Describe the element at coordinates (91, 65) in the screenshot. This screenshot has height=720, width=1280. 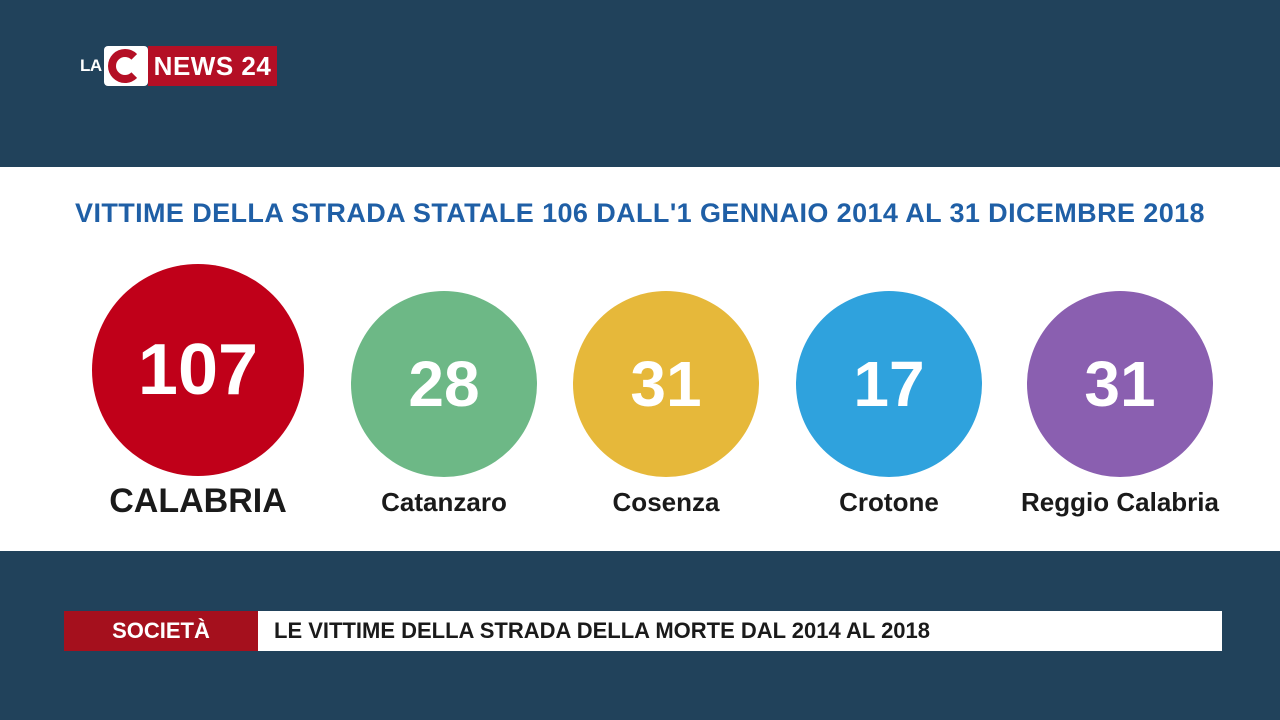
I see `logo-prefix: LA` at that location.